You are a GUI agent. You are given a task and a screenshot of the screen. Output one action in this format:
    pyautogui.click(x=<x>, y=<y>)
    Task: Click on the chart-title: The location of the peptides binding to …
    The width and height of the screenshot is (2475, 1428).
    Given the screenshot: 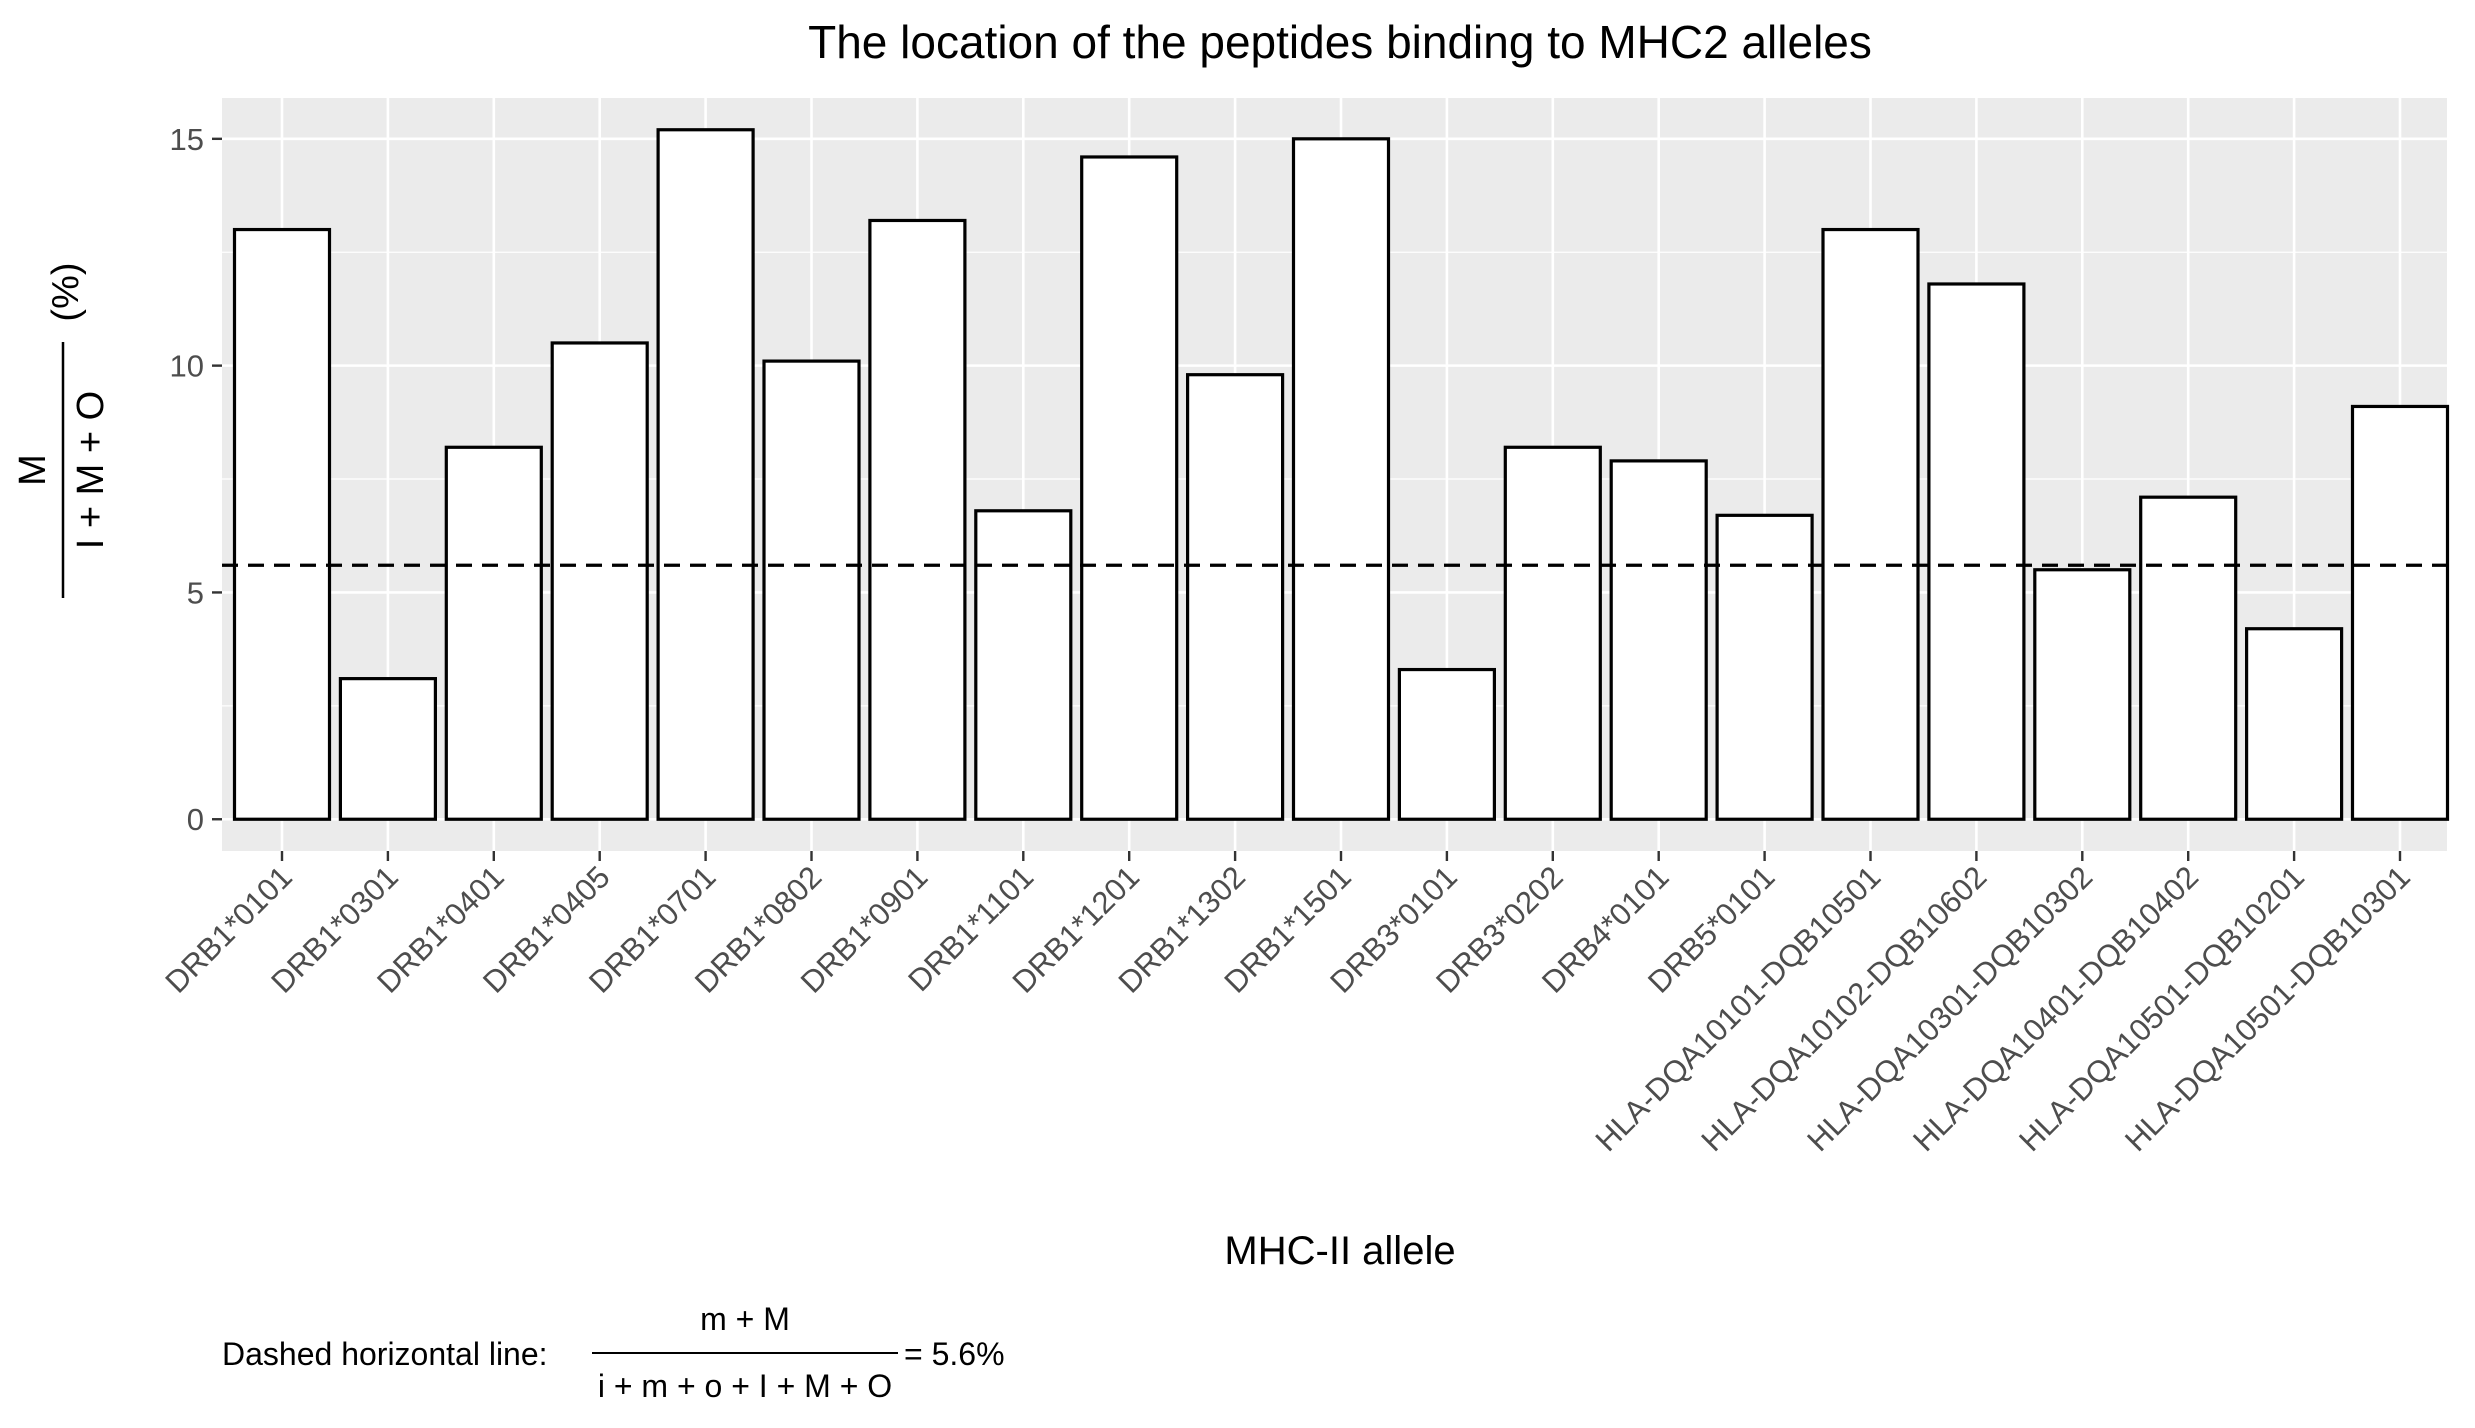 What is the action you would take?
    pyautogui.click(x=1340, y=42)
    